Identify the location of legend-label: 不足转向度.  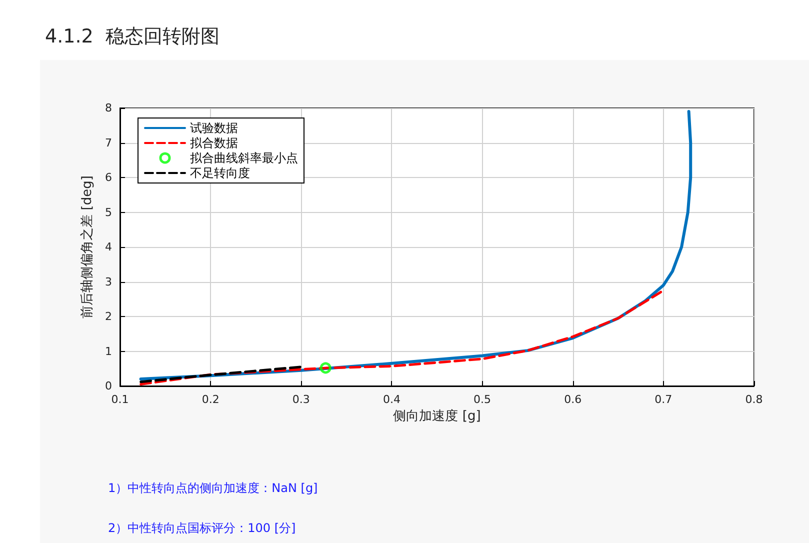
(220, 173).